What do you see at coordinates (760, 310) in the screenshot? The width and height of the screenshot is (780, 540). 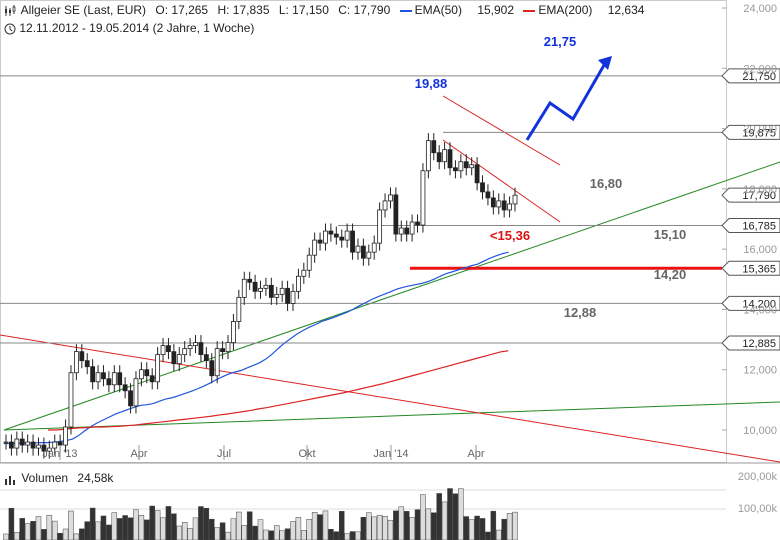 I see `y-tick-label: 14,000` at bounding box center [760, 310].